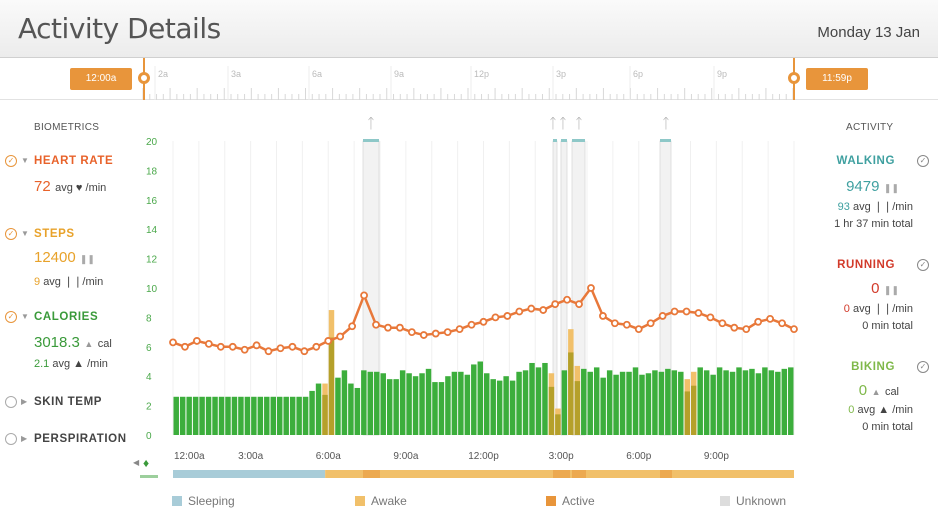 The image size is (938, 521). I want to click on perspiration-checkbox, so click(11, 439).